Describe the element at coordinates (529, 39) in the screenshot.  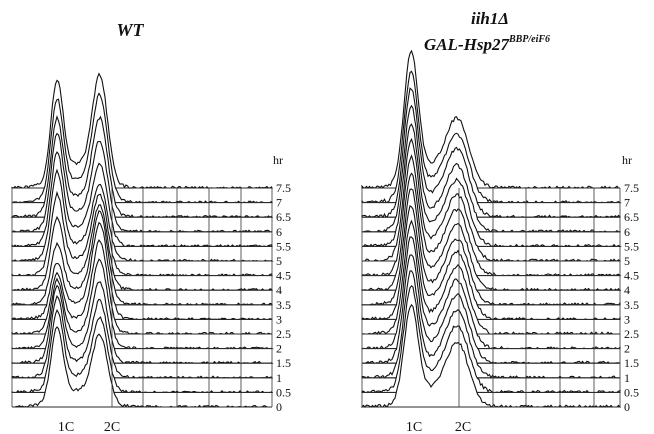
I see `right-panel-title-line2-superscript: BBP/eiF6` at that location.